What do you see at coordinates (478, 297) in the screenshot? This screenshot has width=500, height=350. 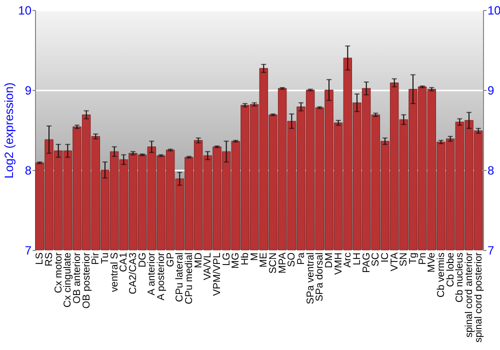 I see `x-tick-label: spinal cord posterior` at bounding box center [478, 297].